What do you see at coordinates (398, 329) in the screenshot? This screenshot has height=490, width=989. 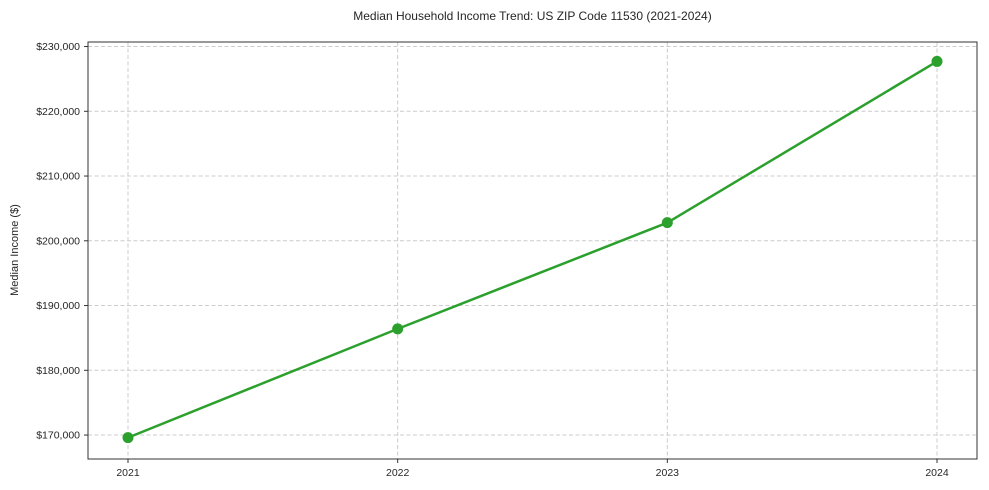 I see `data-point-2022` at bounding box center [398, 329].